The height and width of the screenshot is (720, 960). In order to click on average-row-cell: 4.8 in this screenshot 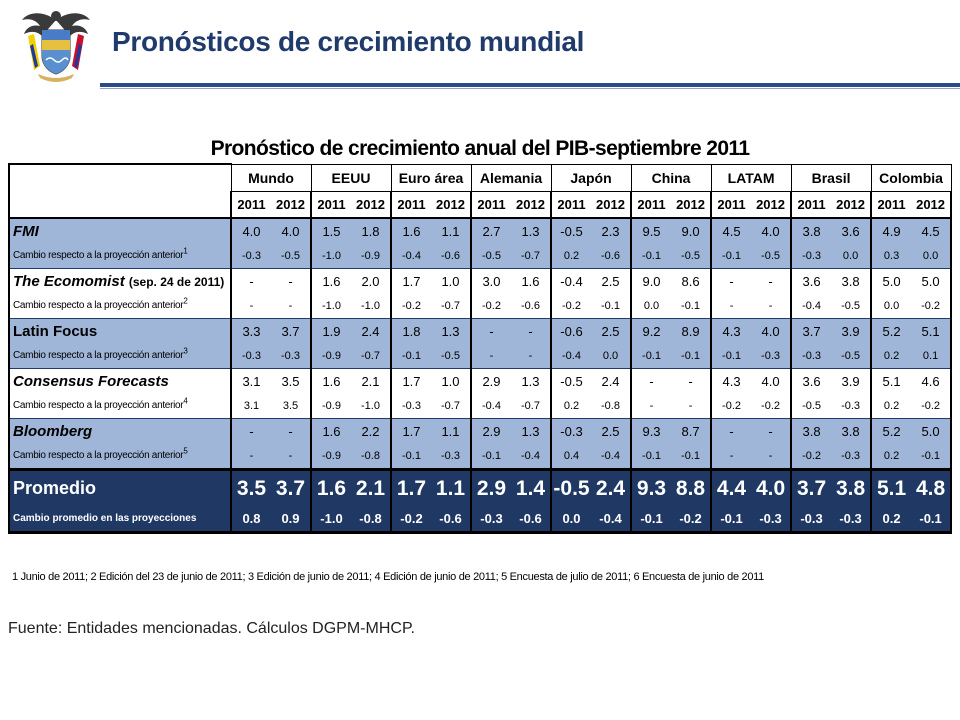, I will do `click(932, 487)`.